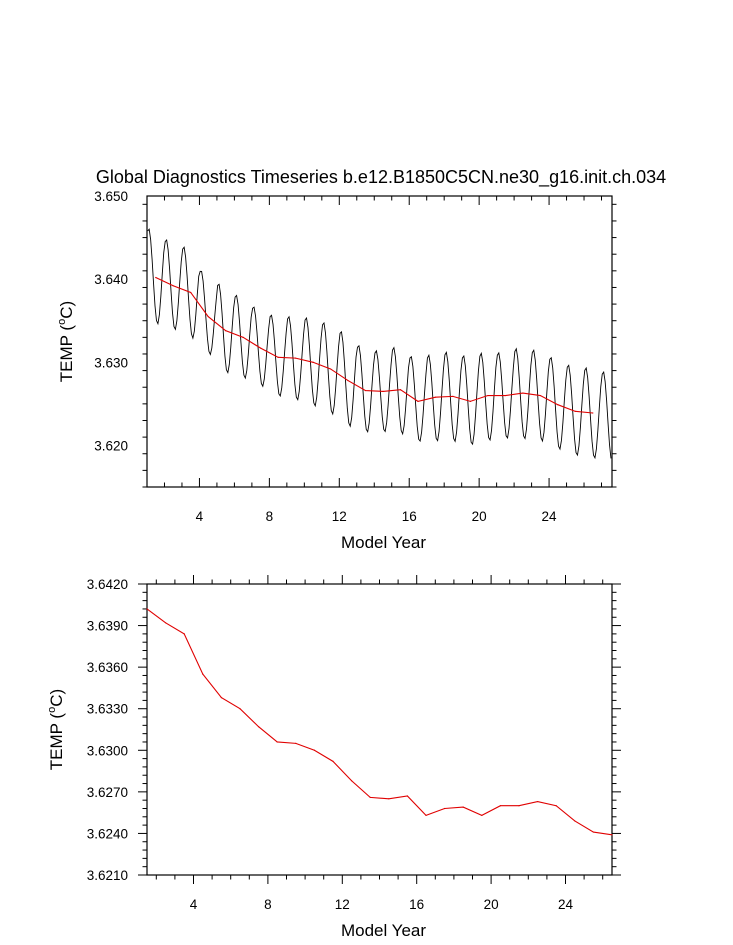 The image size is (733, 945). What do you see at coordinates (107, 584) in the screenshot?
I see `y-tick-label: 3.6420` at bounding box center [107, 584].